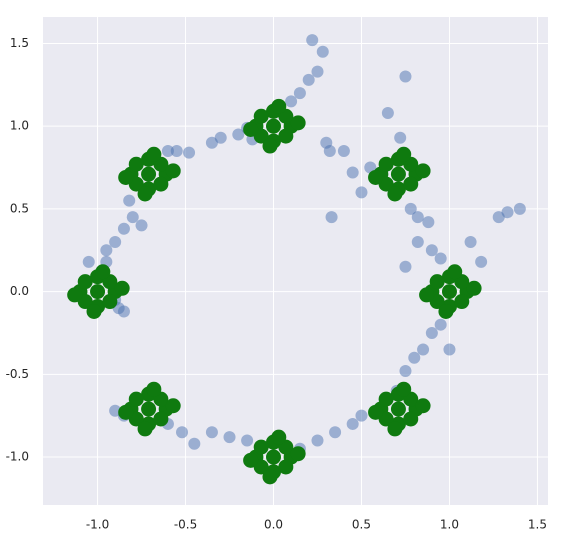 The height and width of the screenshot is (544, 568). What do you see at coordinates (19, 208) in the screenshot?
I see `y-tick-label: 0.5` at bounding box center [19, 208].